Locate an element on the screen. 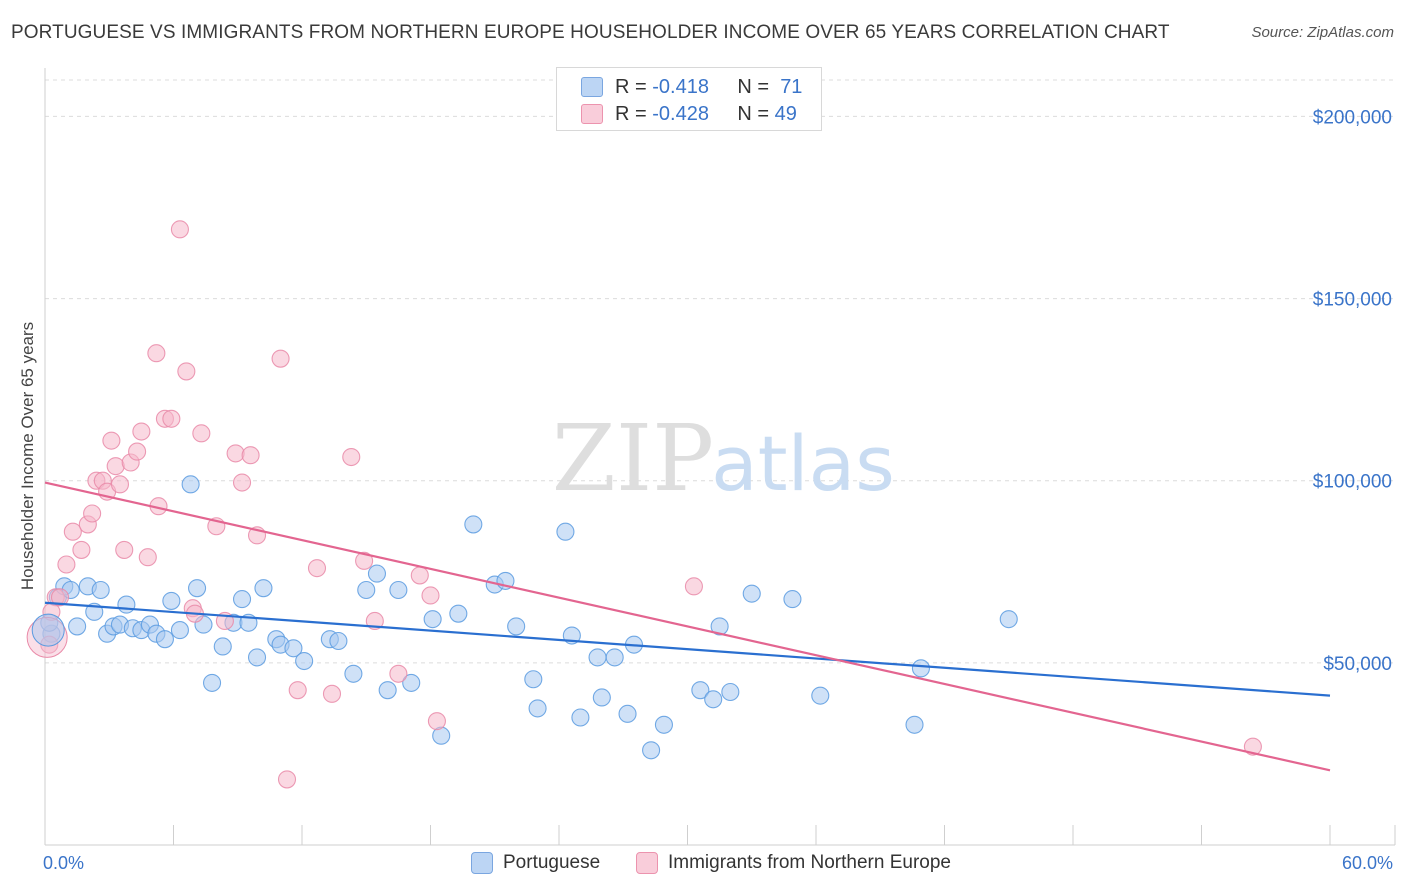 The width and height of the screenshot is (1406, 892). x-tick-label-min: 0.0% is located at coordinates (64, 863).